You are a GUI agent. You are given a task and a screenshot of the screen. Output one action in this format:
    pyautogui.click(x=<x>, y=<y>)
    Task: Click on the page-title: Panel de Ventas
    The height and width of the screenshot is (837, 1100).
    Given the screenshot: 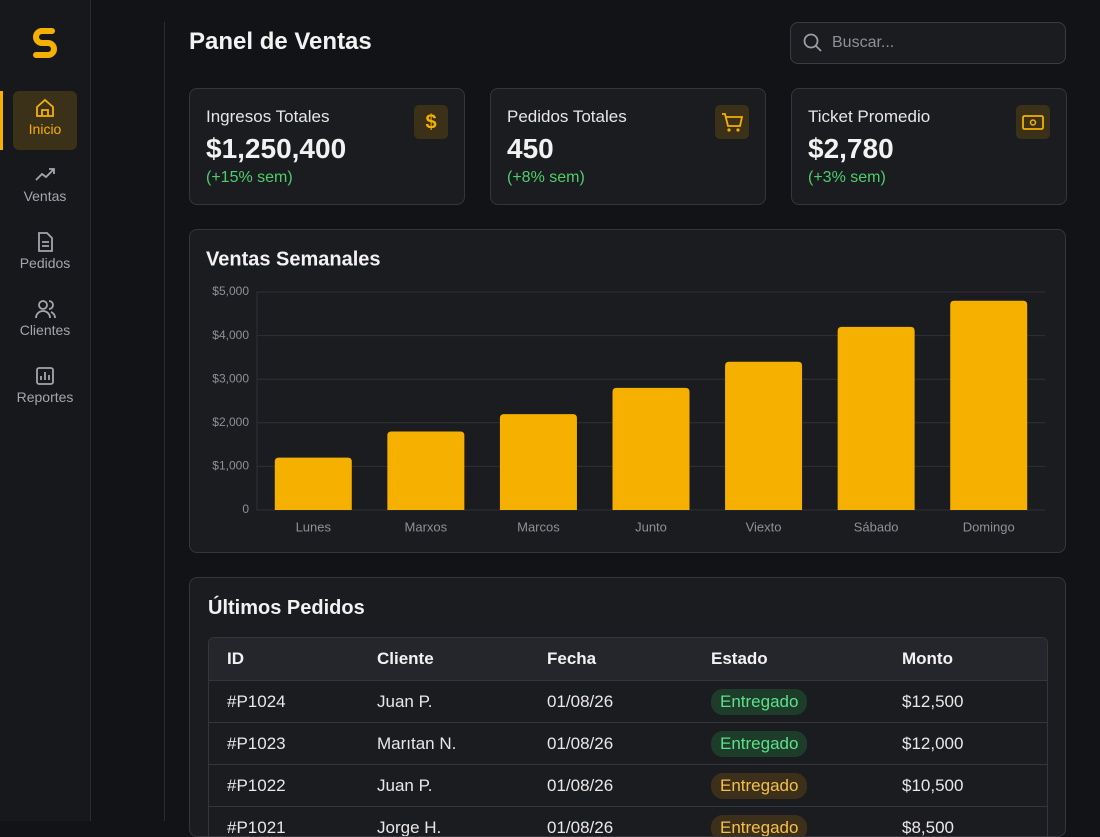 What is the action you would take?
    pyautogui.click(x=280, y=42)
    